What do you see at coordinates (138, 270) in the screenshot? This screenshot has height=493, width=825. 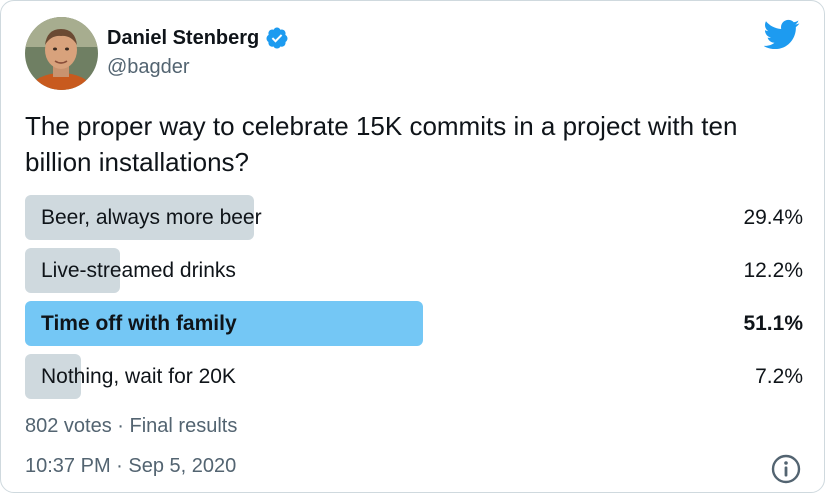 I see `poll-option-label: Live-streamed drinks` at bounding box center [138, 270].